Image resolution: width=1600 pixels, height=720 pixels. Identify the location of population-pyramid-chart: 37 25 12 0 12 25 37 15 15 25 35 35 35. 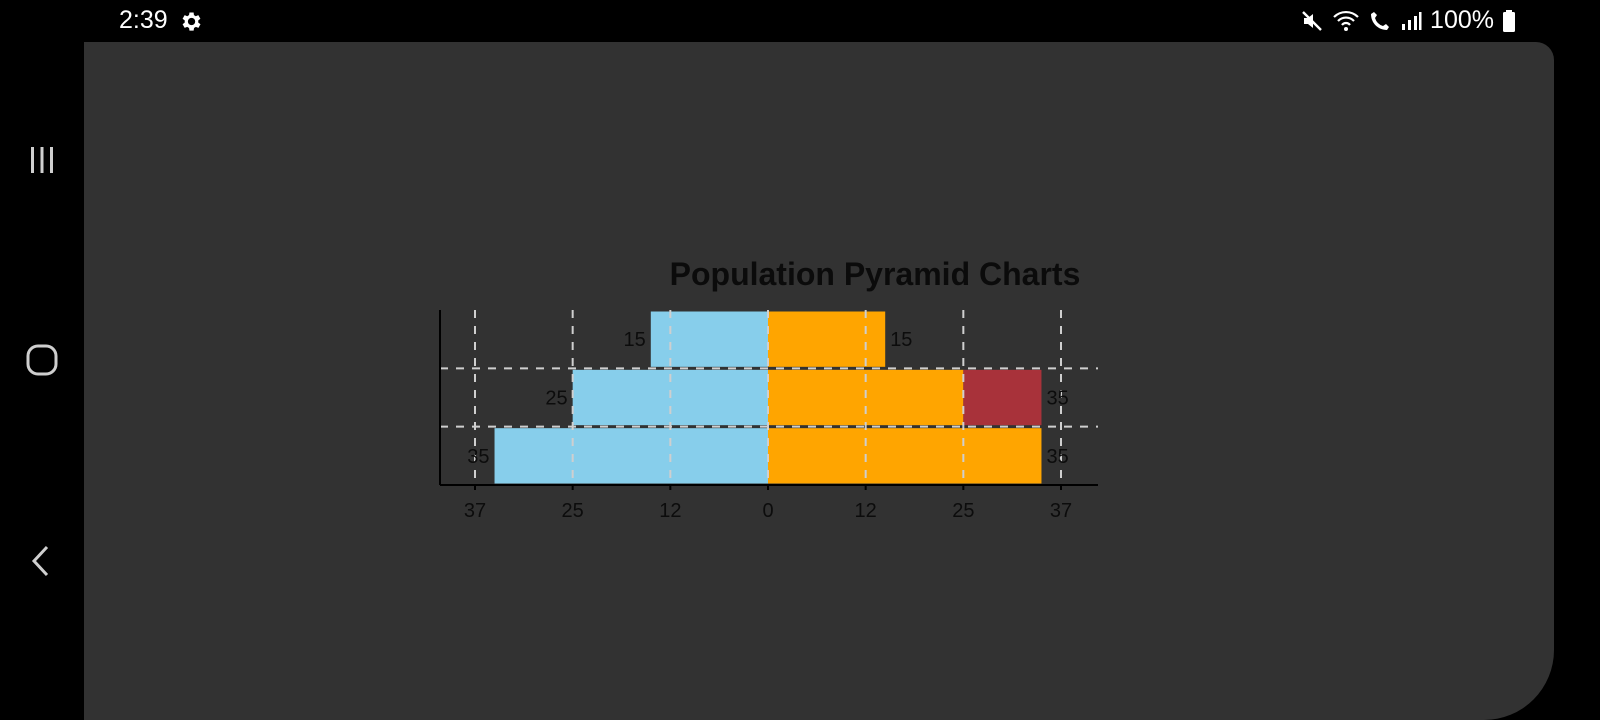
(768, 416).